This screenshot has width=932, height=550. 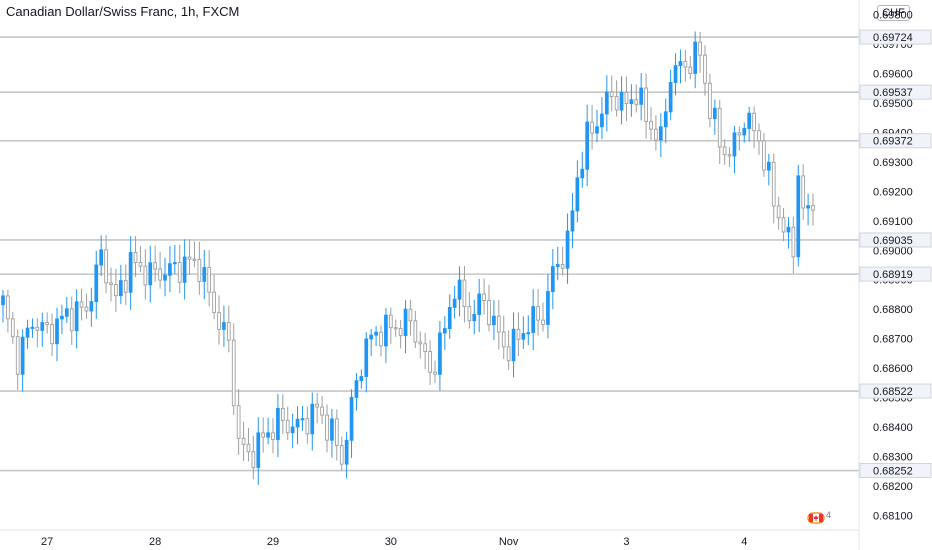 What do you see at coordinates (744, 542) in the screenshot?
I see `time-tick-label: 4` at bounding box center [744, 542].